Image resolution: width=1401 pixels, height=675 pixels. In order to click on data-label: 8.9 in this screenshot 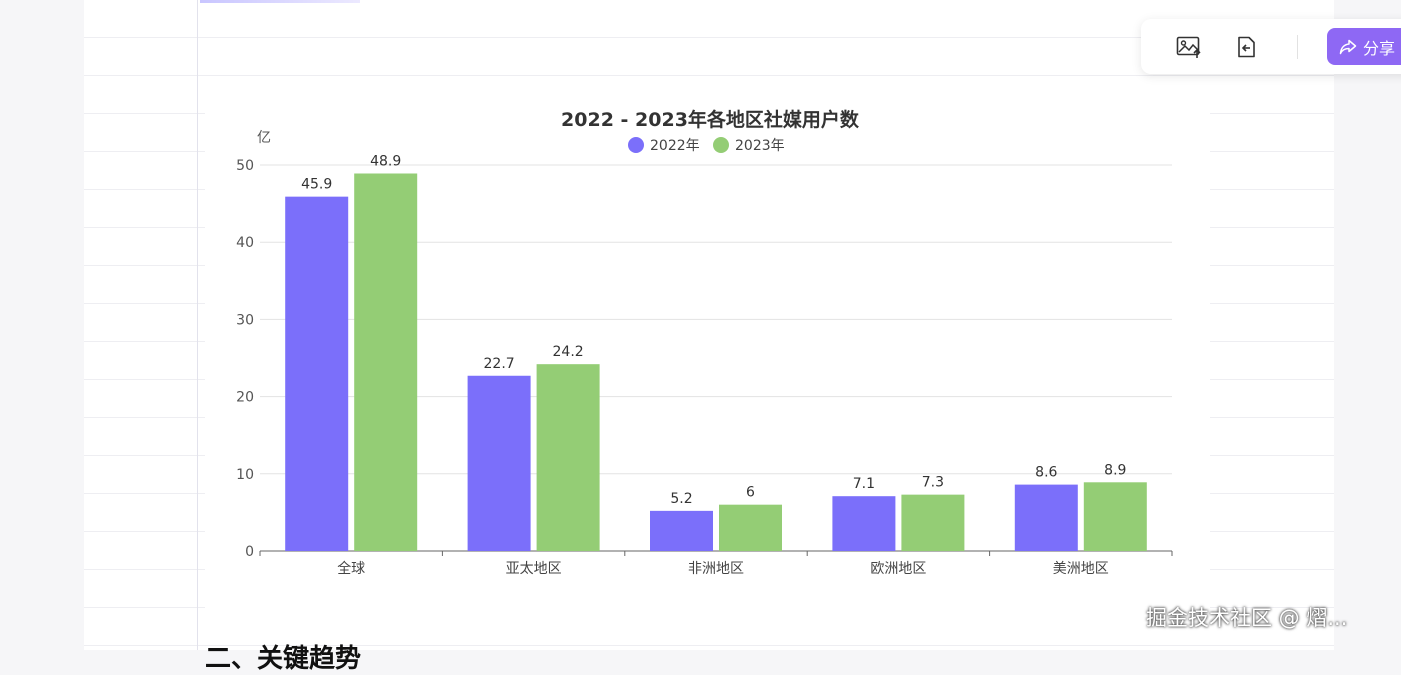, I will do `click(1115, 470)`.